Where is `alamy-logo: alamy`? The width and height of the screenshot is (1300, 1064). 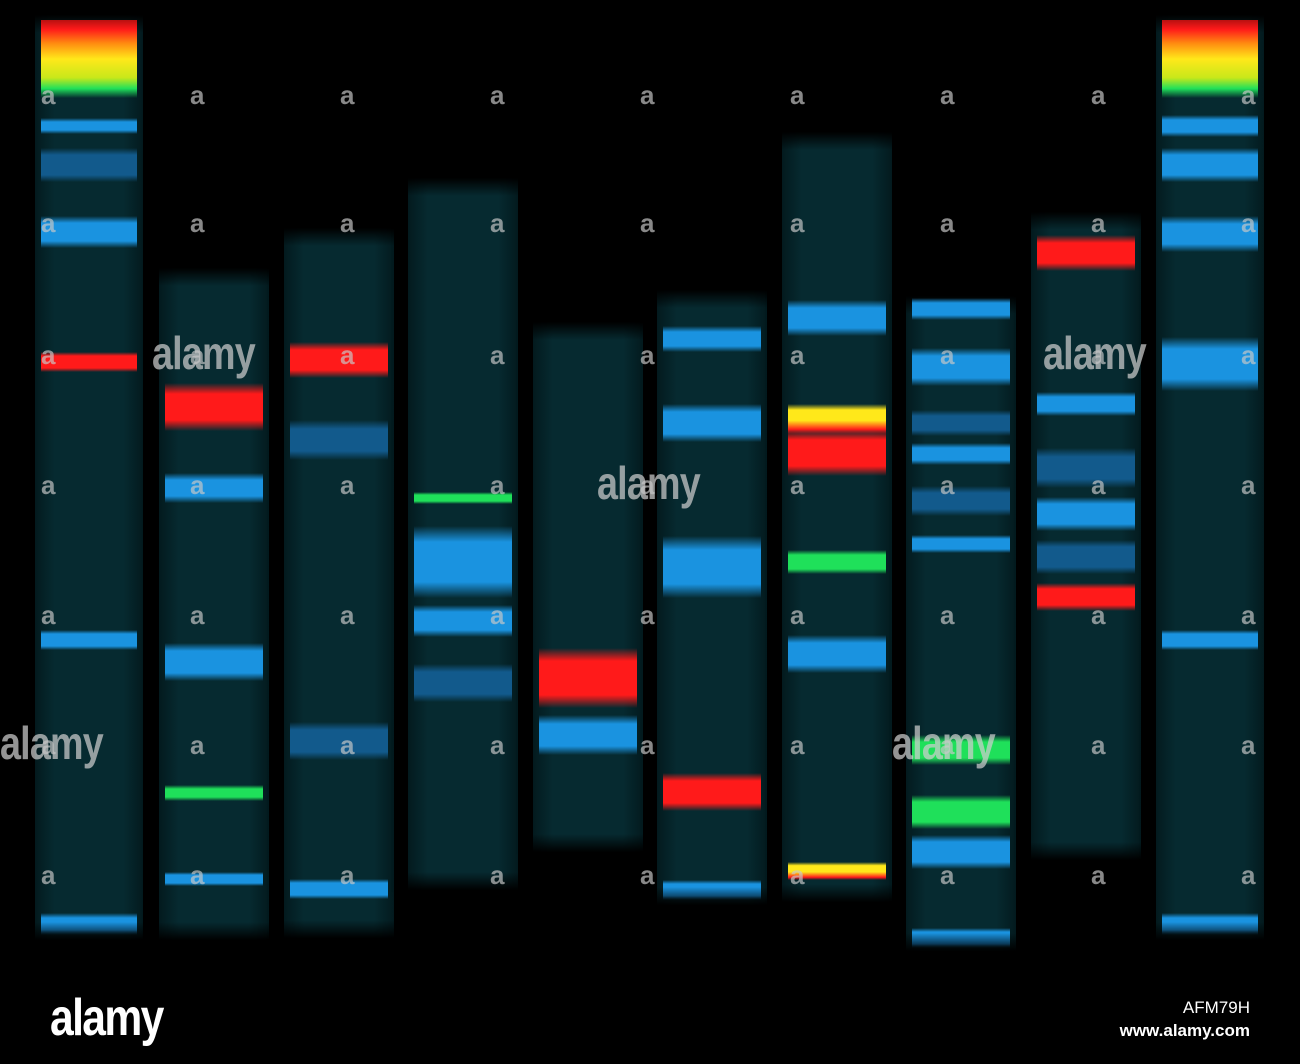 alamy-logo: alamy is located at coordinates (107, 1018).